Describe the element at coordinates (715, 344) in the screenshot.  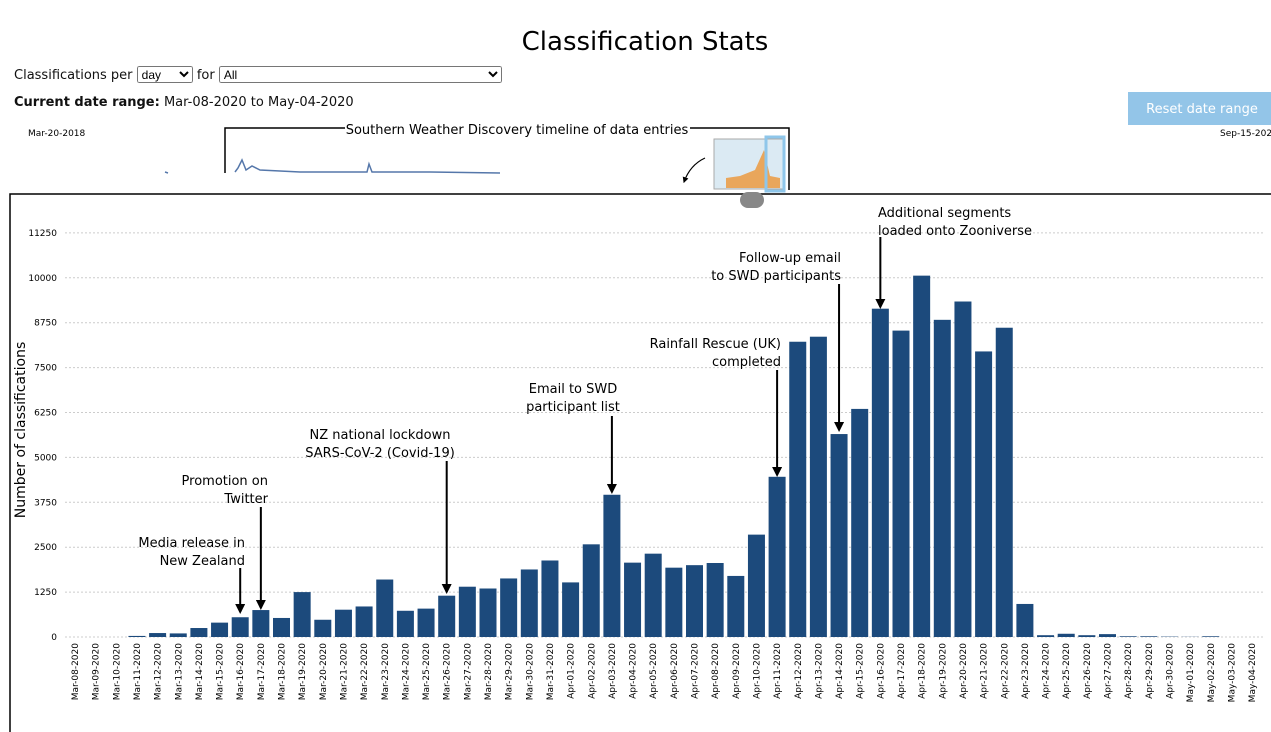
I see `annotation-line: Rainfall Rescue (UK)` at that location.